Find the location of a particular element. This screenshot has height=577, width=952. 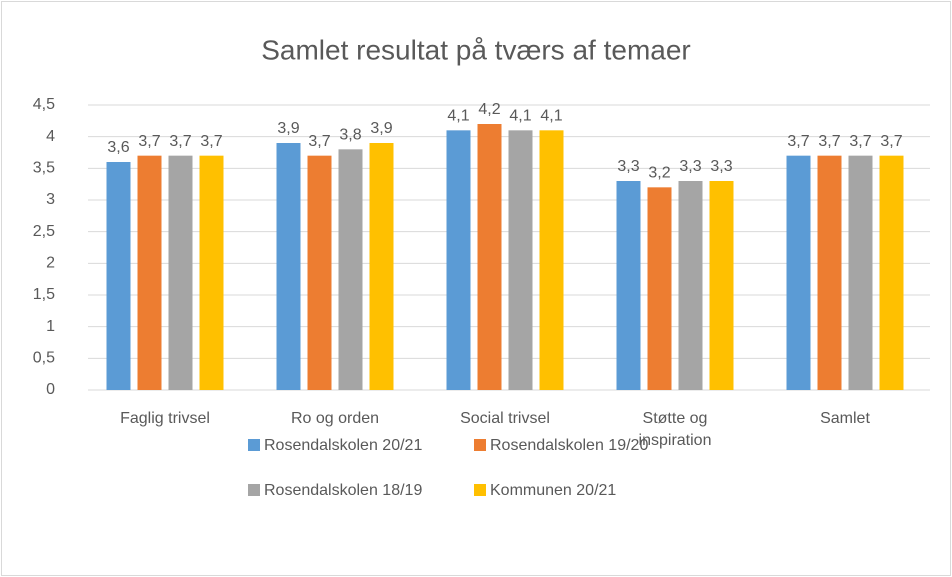

y-tick-label: 4,5 is located at coordinates (44, 104).